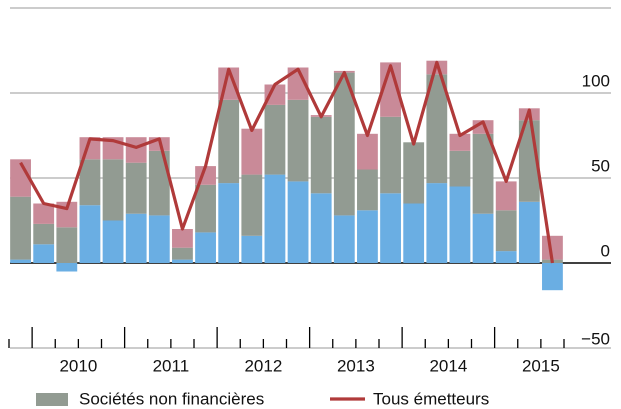 The width and height of the screenshot is (621, 409). Describe the element at coordinates (78, 365) in the screenshot. I see `x-year-label: 2010` at that location.